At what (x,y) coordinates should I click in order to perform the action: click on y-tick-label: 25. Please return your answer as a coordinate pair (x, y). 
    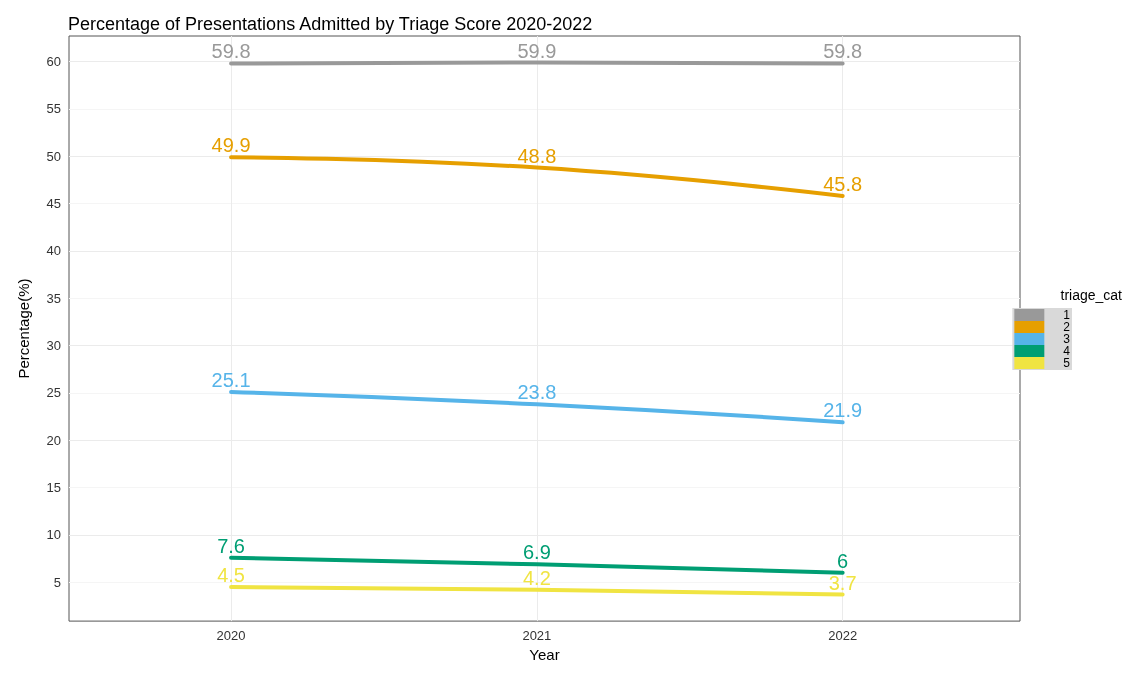
    Looking at the image, I should click on (53, 393).